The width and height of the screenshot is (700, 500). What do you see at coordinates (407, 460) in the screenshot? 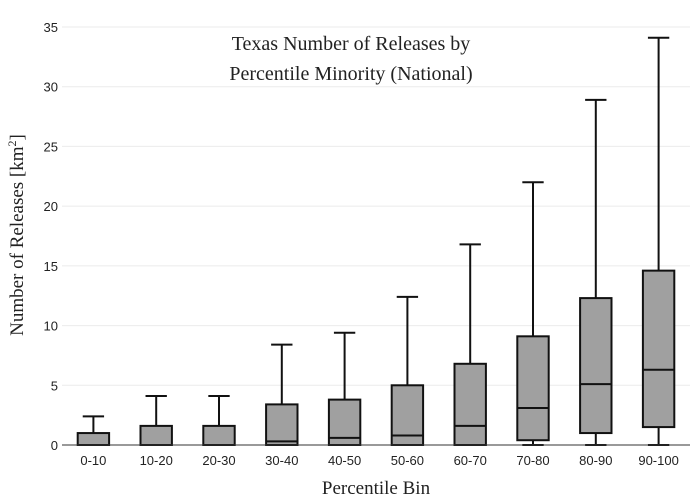
I see `x-tick-label: 50-60` at bounding box center [407, 460].